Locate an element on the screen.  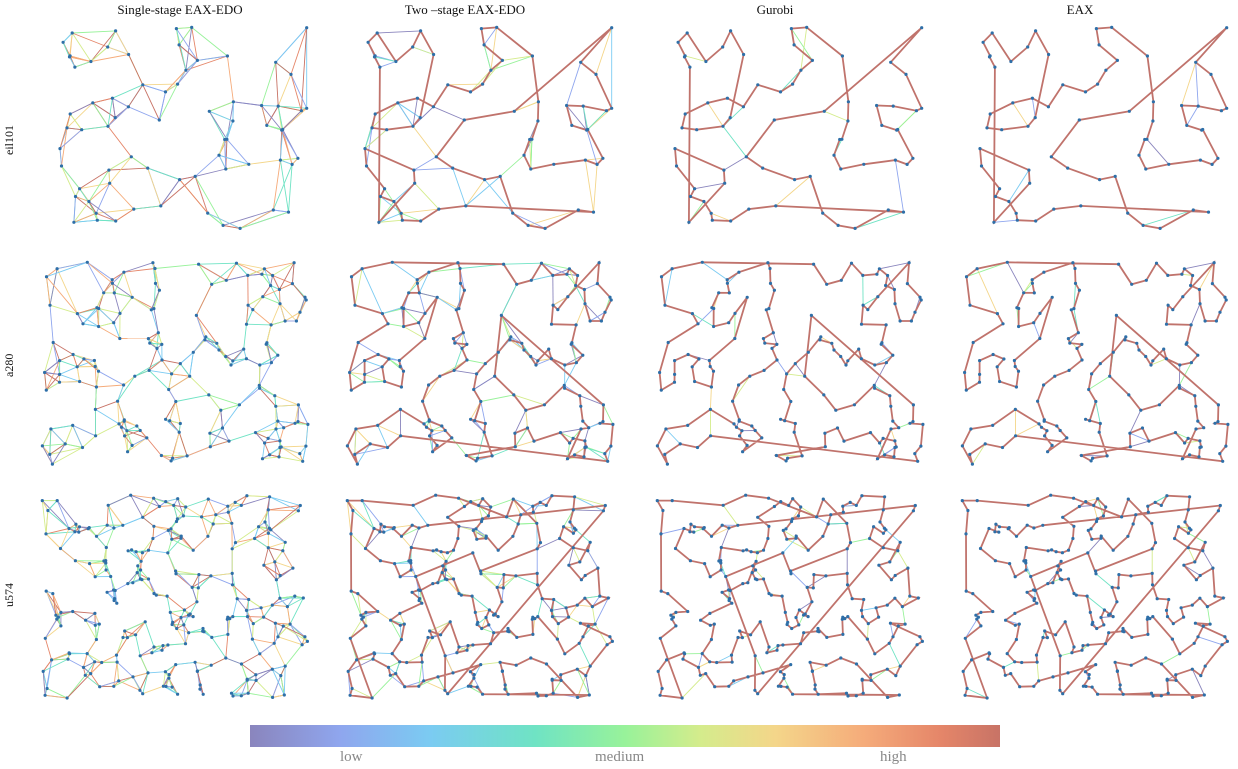
column-title-eax: EAX is located at coordinates (1080, 9).